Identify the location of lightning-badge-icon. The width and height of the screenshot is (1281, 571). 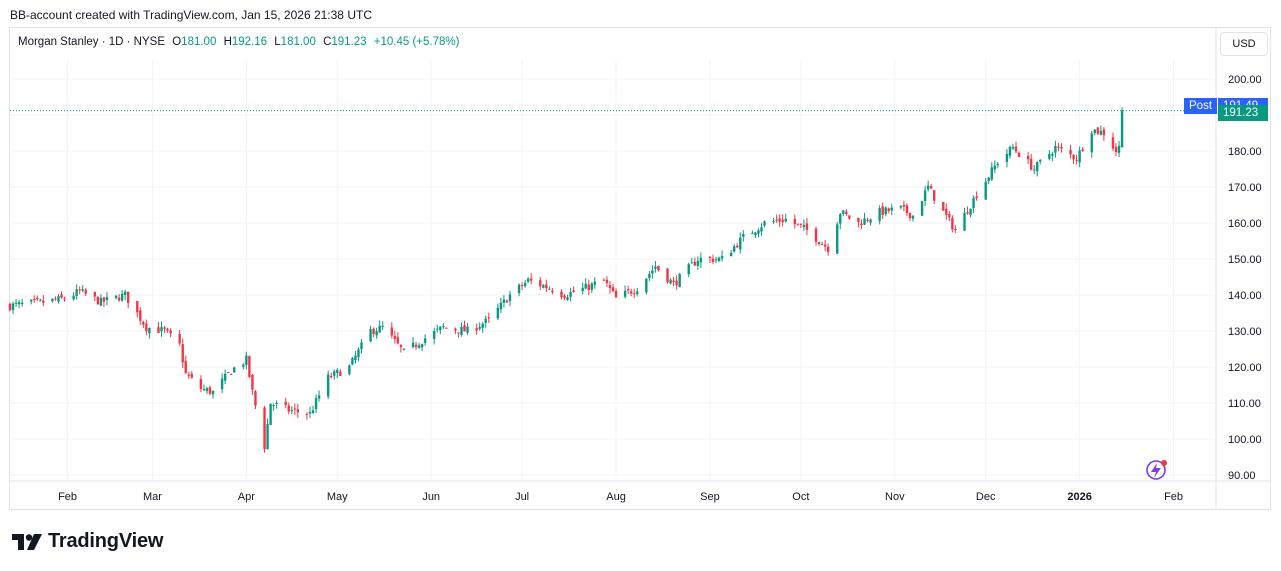
(1156, 470).